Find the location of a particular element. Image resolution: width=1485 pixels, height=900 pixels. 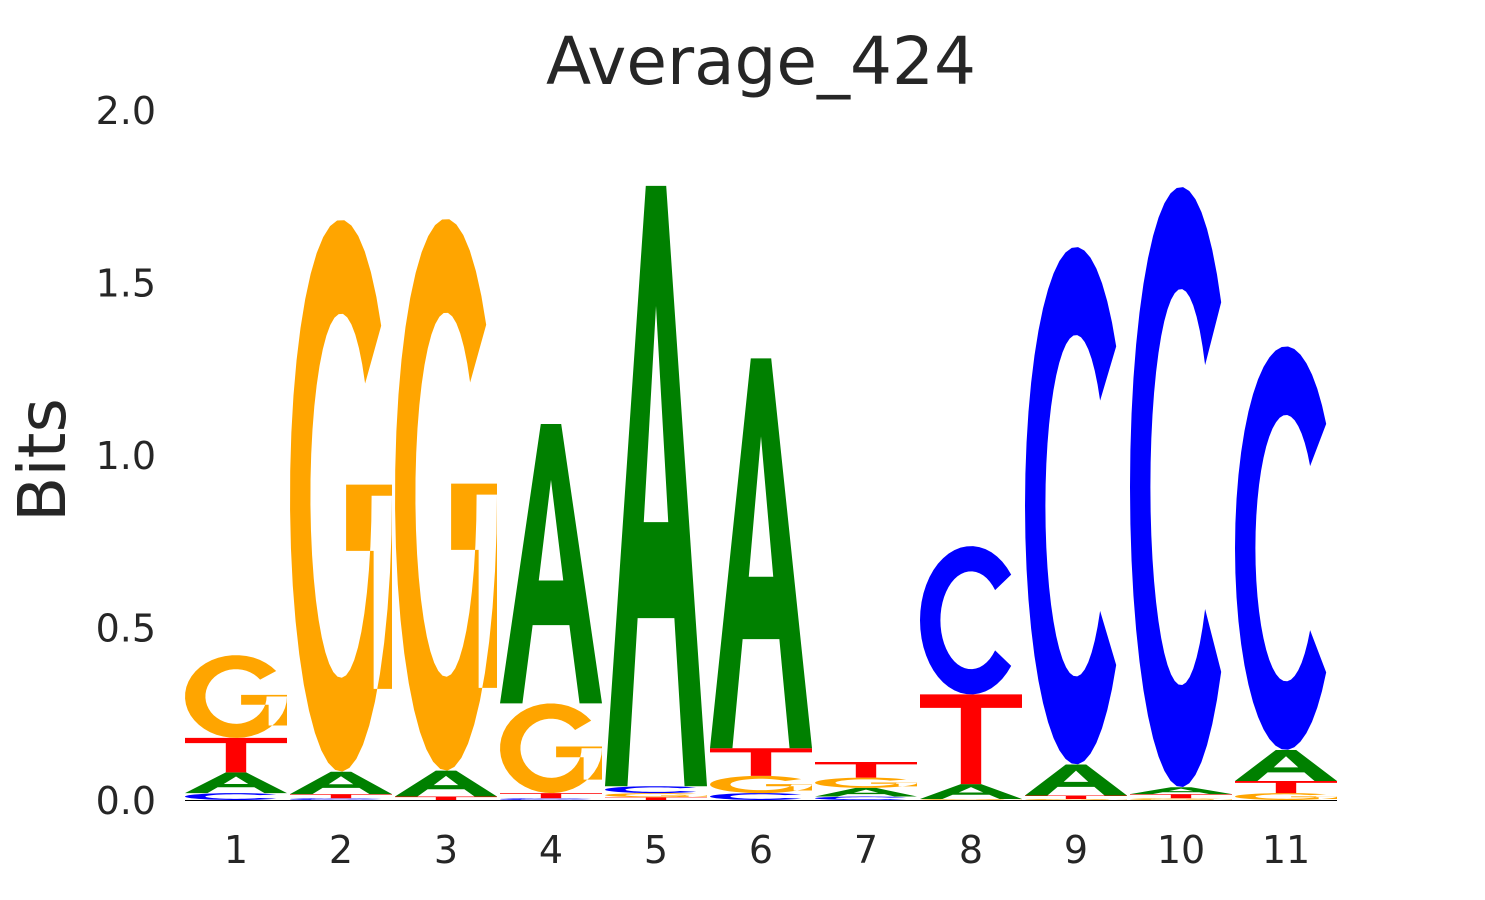

x-tick-label: 11 is located at coordinates (1286, 850).